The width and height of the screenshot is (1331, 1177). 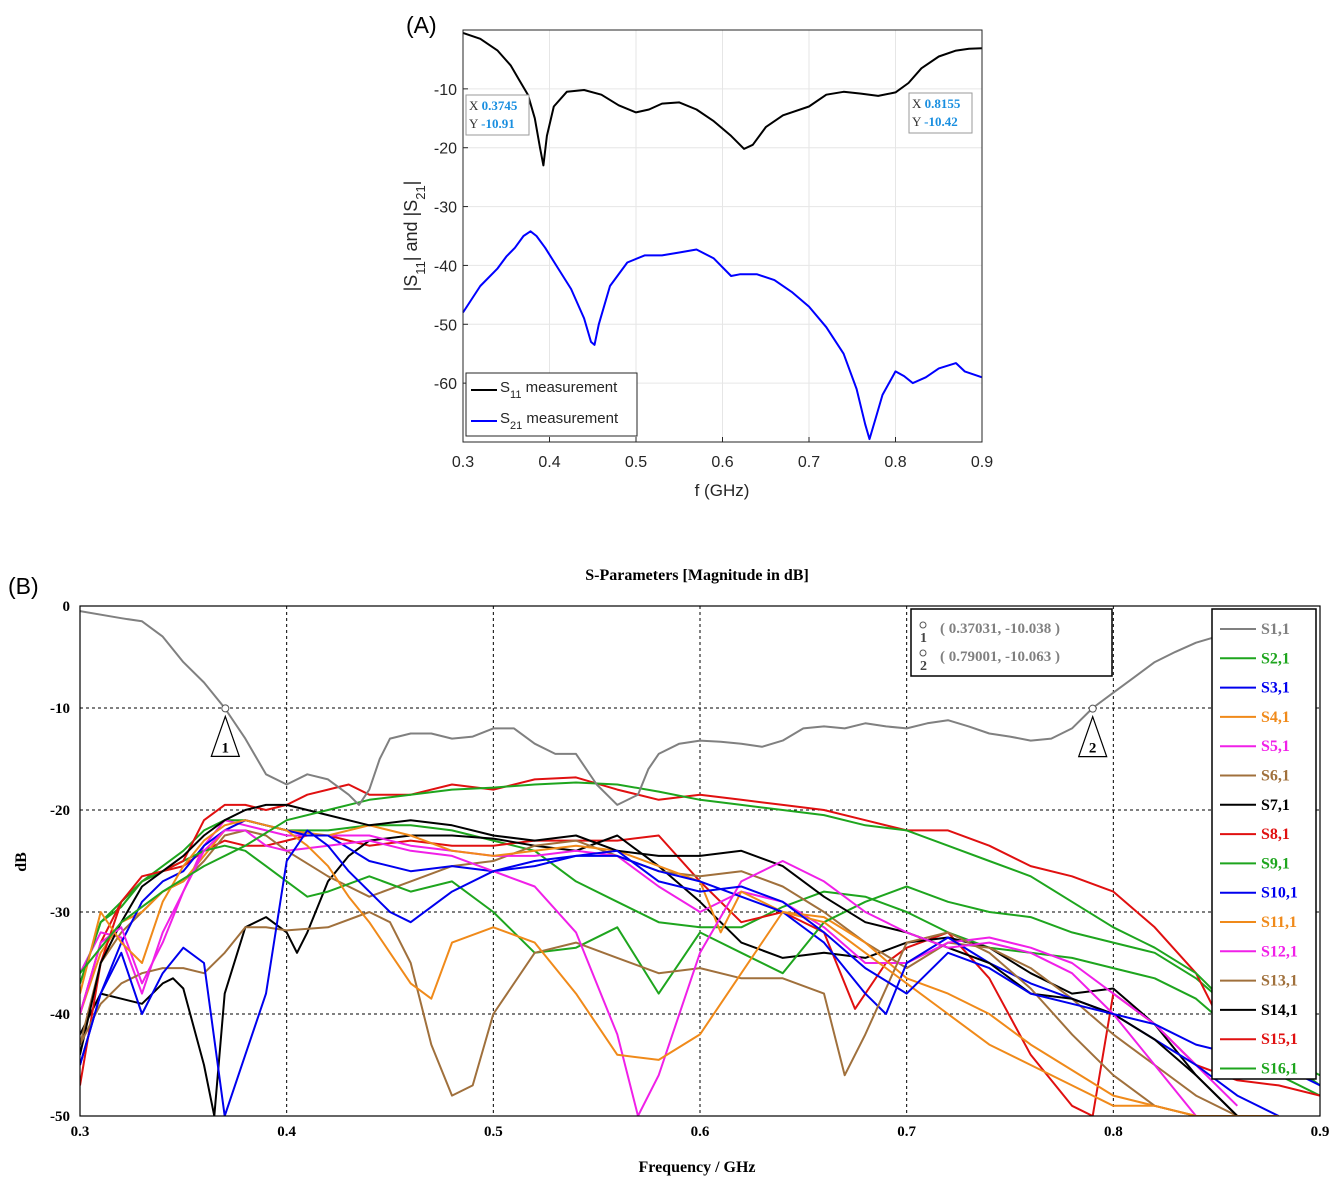 What do you see at coordinates (1093, 749) in the screenshot?
I see `marker-2-flag-label: 2` at bounding box center [1093, 749].